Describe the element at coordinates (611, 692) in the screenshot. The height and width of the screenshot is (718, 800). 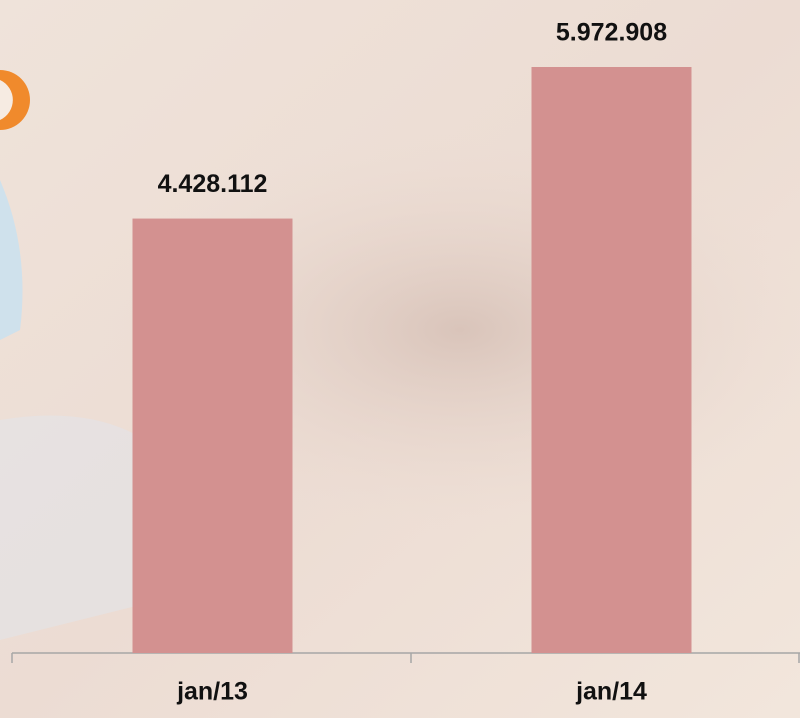
I see `x-tick-label: jan/14` at that location.